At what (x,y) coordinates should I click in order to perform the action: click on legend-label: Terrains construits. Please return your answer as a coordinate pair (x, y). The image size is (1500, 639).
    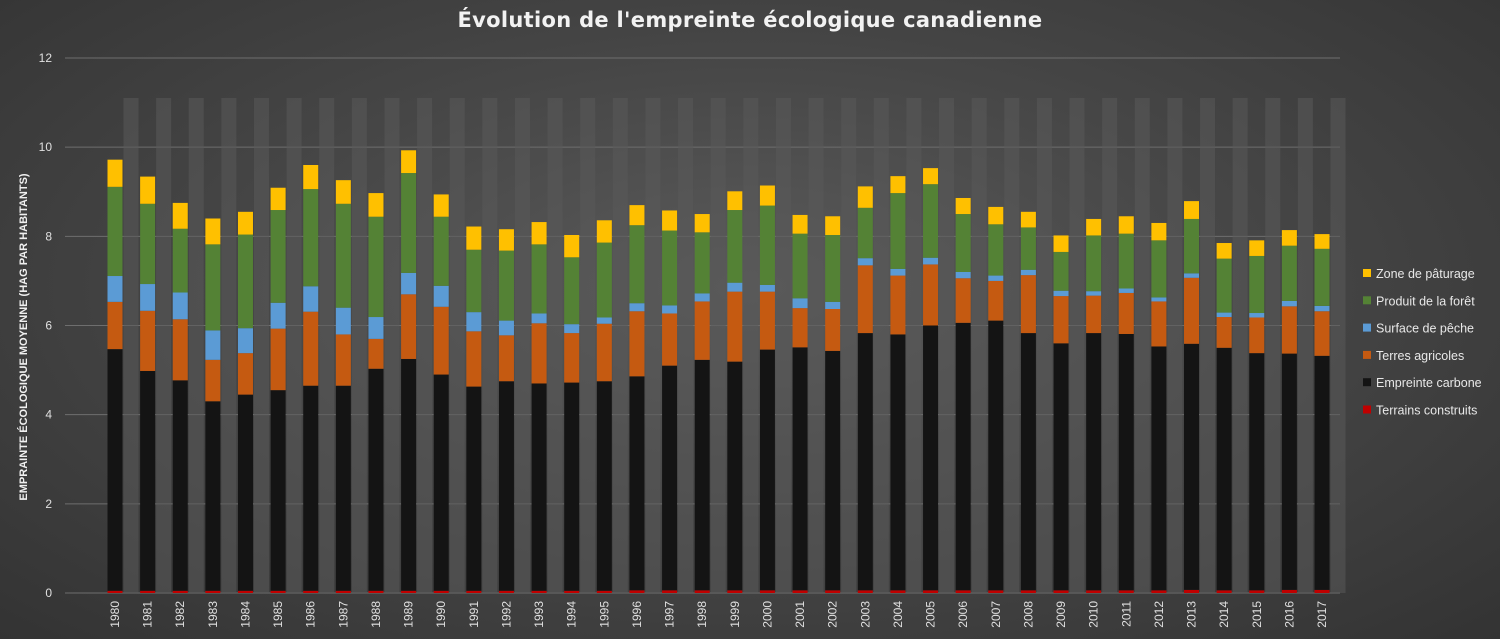
    Looking at the image, I should click on (1426, 411).